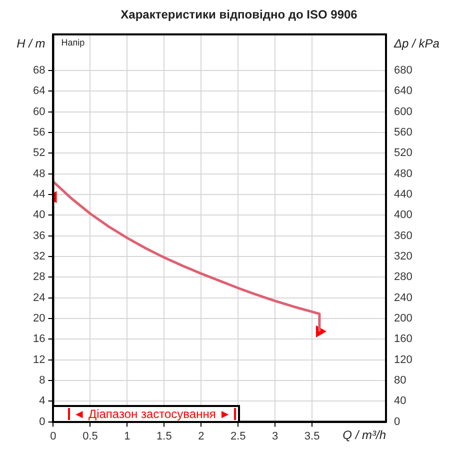  I want to click on y-tick-label: 44, so click(39, 194).